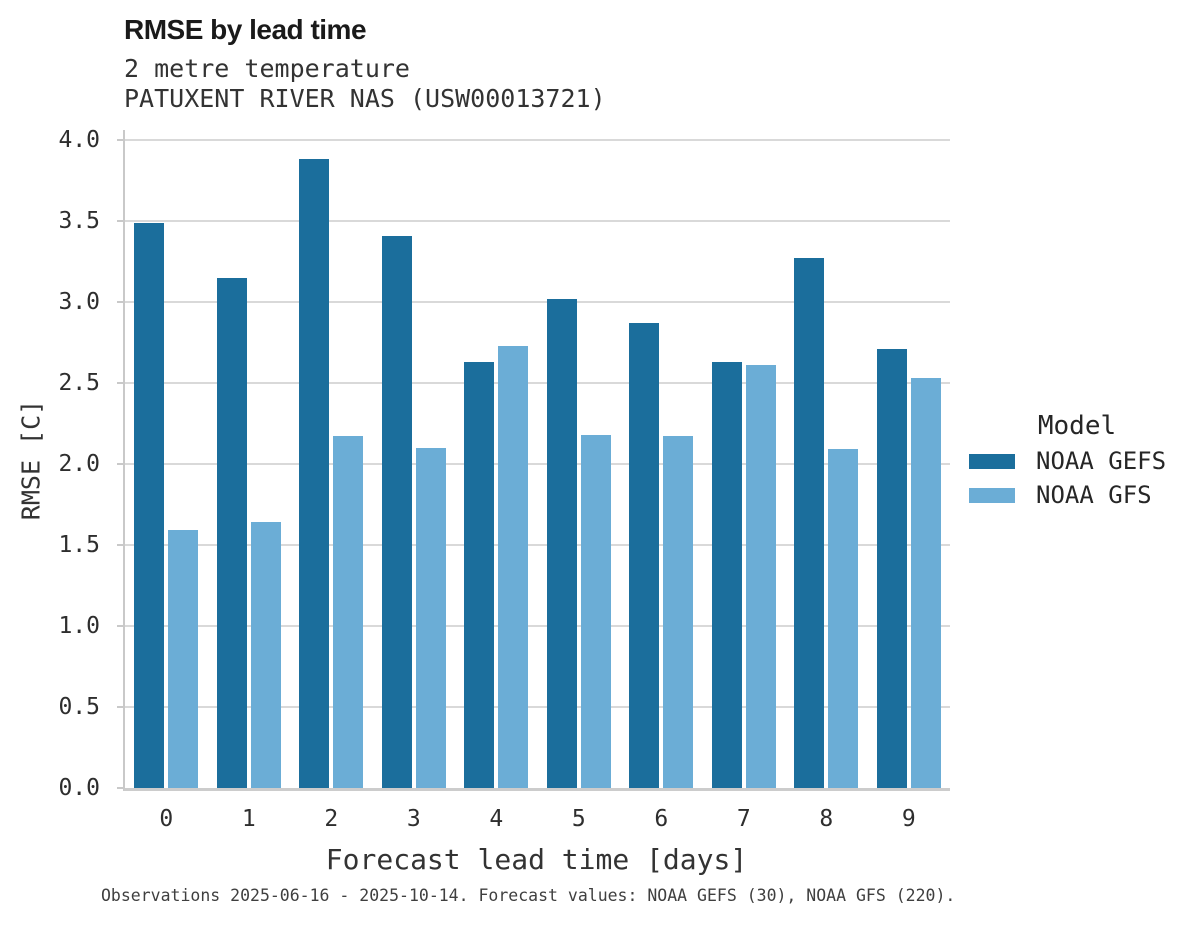  What do you see at coordinates (166, 819) in the screenshot?
I see `x-tick-label: 0` at bounding box center [166, 819].